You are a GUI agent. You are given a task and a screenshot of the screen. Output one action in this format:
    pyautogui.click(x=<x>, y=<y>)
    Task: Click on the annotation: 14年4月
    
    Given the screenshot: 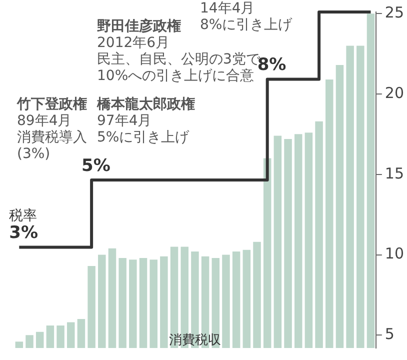 What is the action you would take?
    pyautogui.click(x=227, y=8)
    